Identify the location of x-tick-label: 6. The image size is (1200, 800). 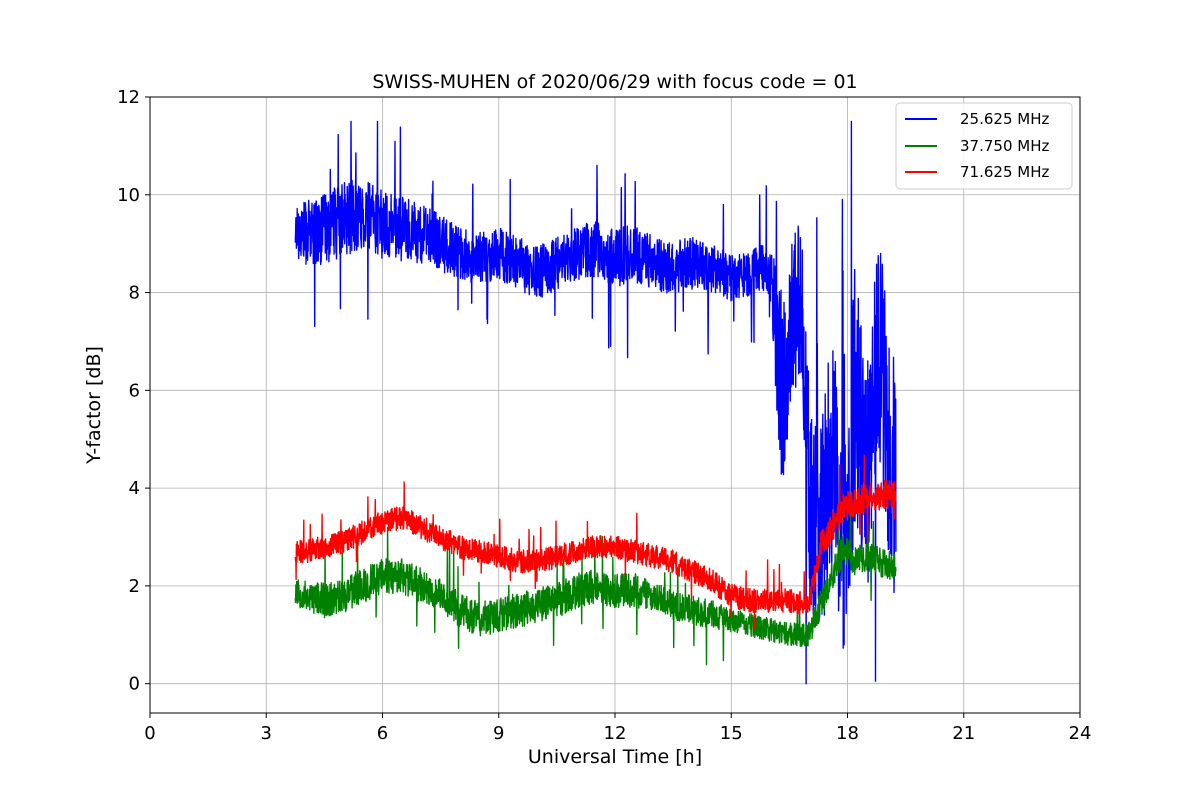
(382, 733).